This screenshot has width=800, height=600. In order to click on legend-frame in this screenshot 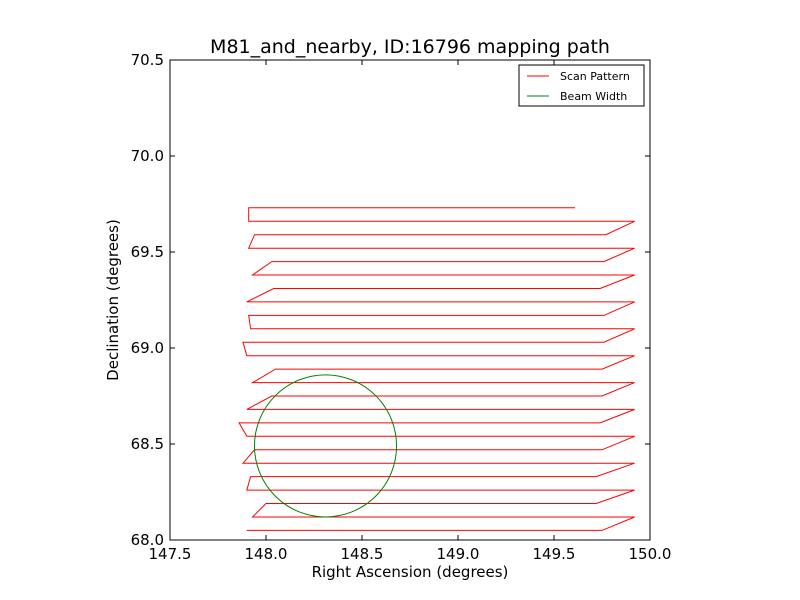, I will do `click(581, 85)`.